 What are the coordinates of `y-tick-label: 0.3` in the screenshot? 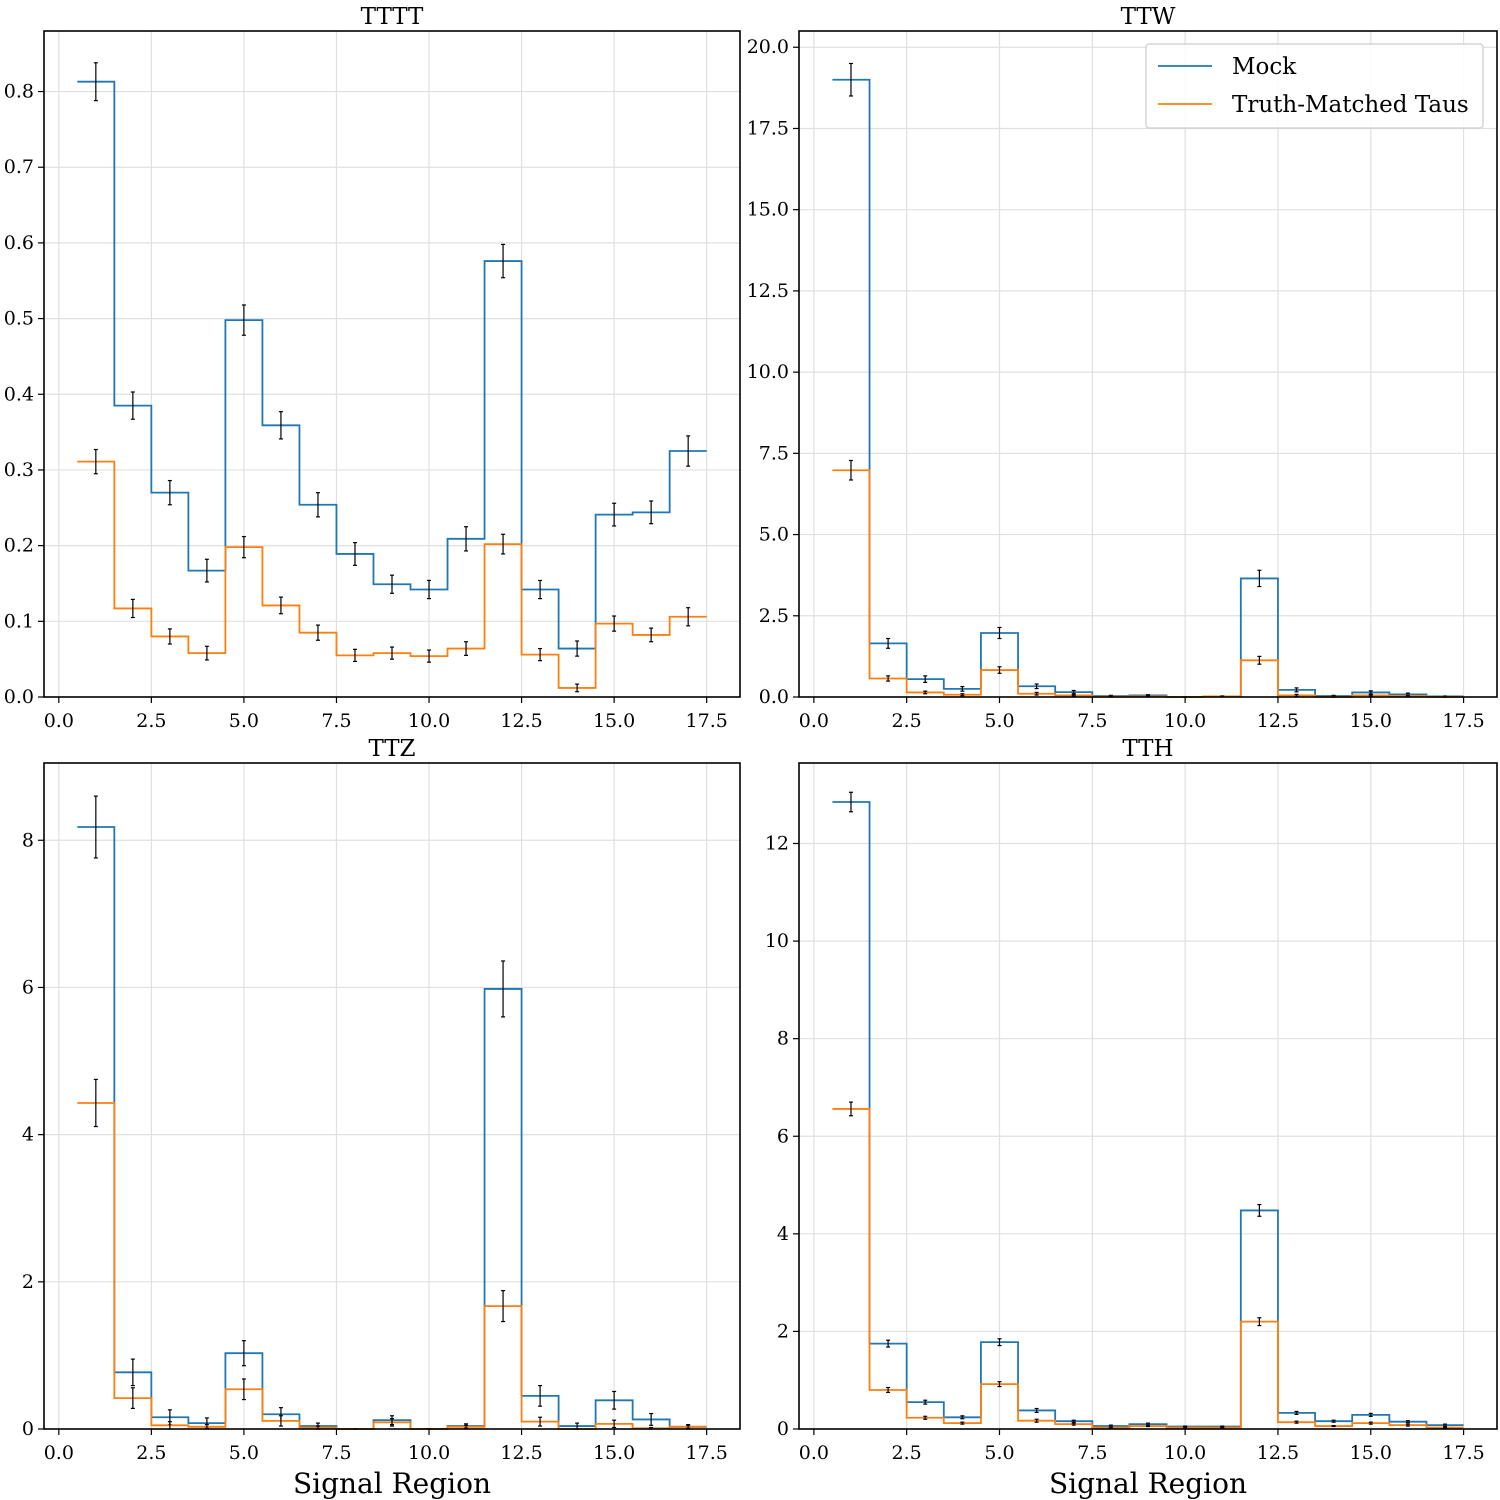 It's located at (19, 470).